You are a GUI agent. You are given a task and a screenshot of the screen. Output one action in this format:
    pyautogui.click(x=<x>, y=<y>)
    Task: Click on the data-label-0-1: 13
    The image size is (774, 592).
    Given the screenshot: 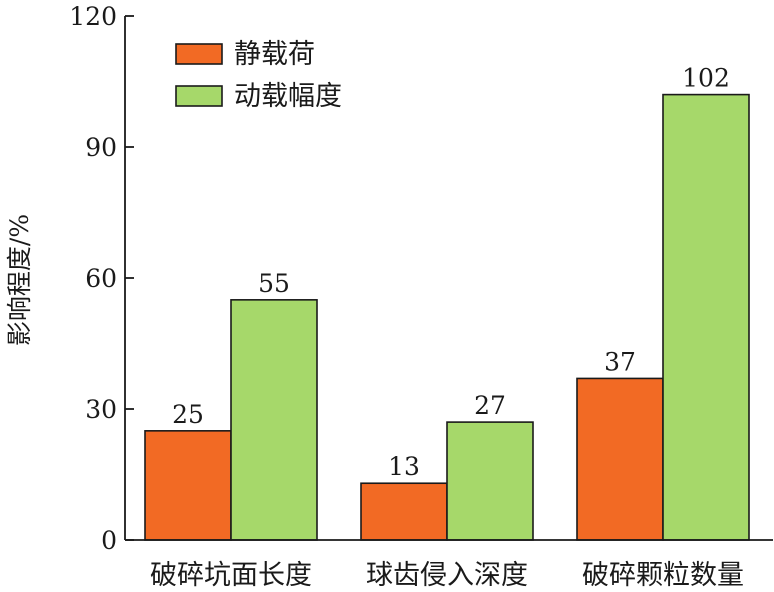 What is the action you would take?
    pyautogui.click(x=404, y=466)
    